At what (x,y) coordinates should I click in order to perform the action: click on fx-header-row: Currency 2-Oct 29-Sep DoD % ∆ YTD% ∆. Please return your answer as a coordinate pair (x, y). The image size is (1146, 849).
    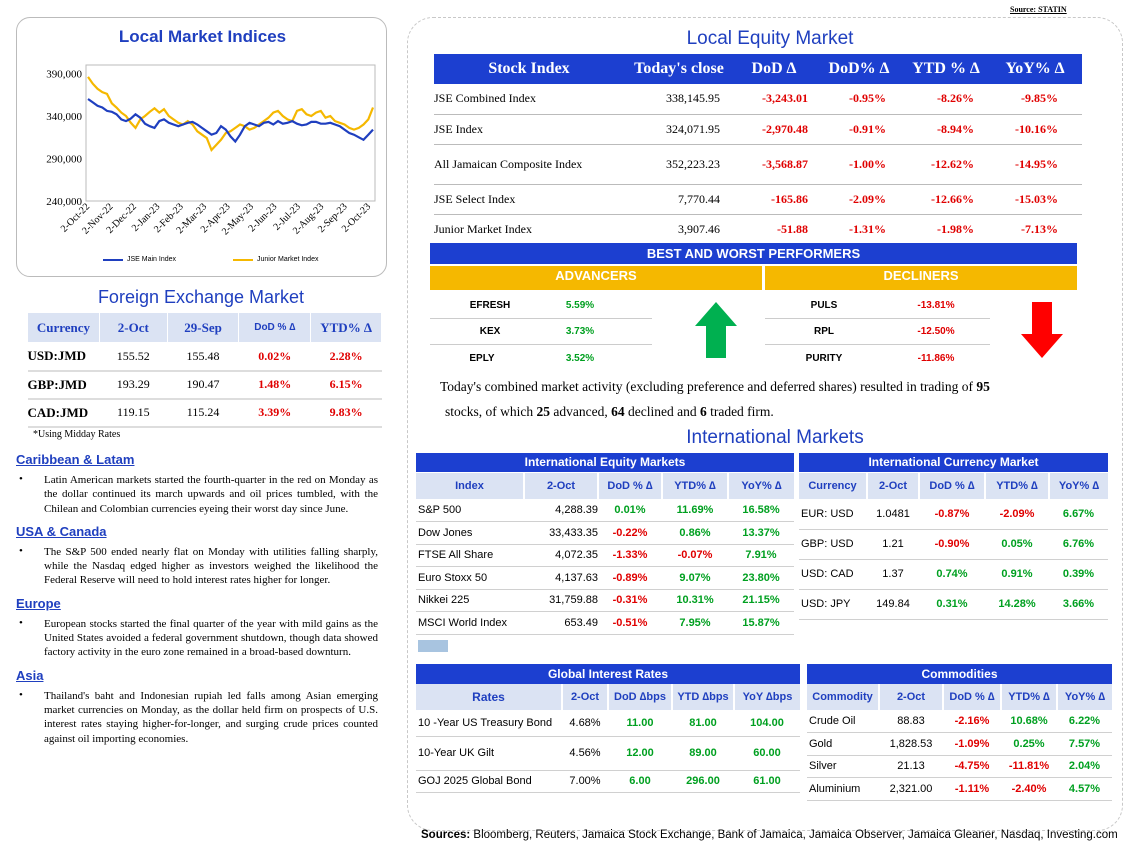
    Looking at the image, I should click on (204, 327).